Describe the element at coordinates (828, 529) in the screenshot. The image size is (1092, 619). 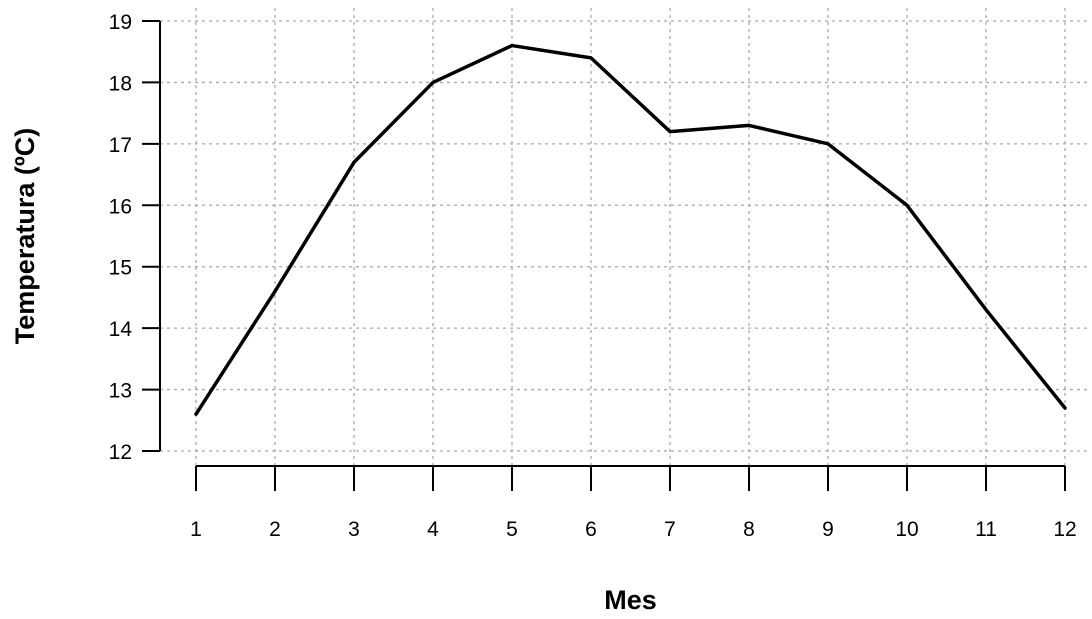
I see `x-tick-label: 9` at that location.